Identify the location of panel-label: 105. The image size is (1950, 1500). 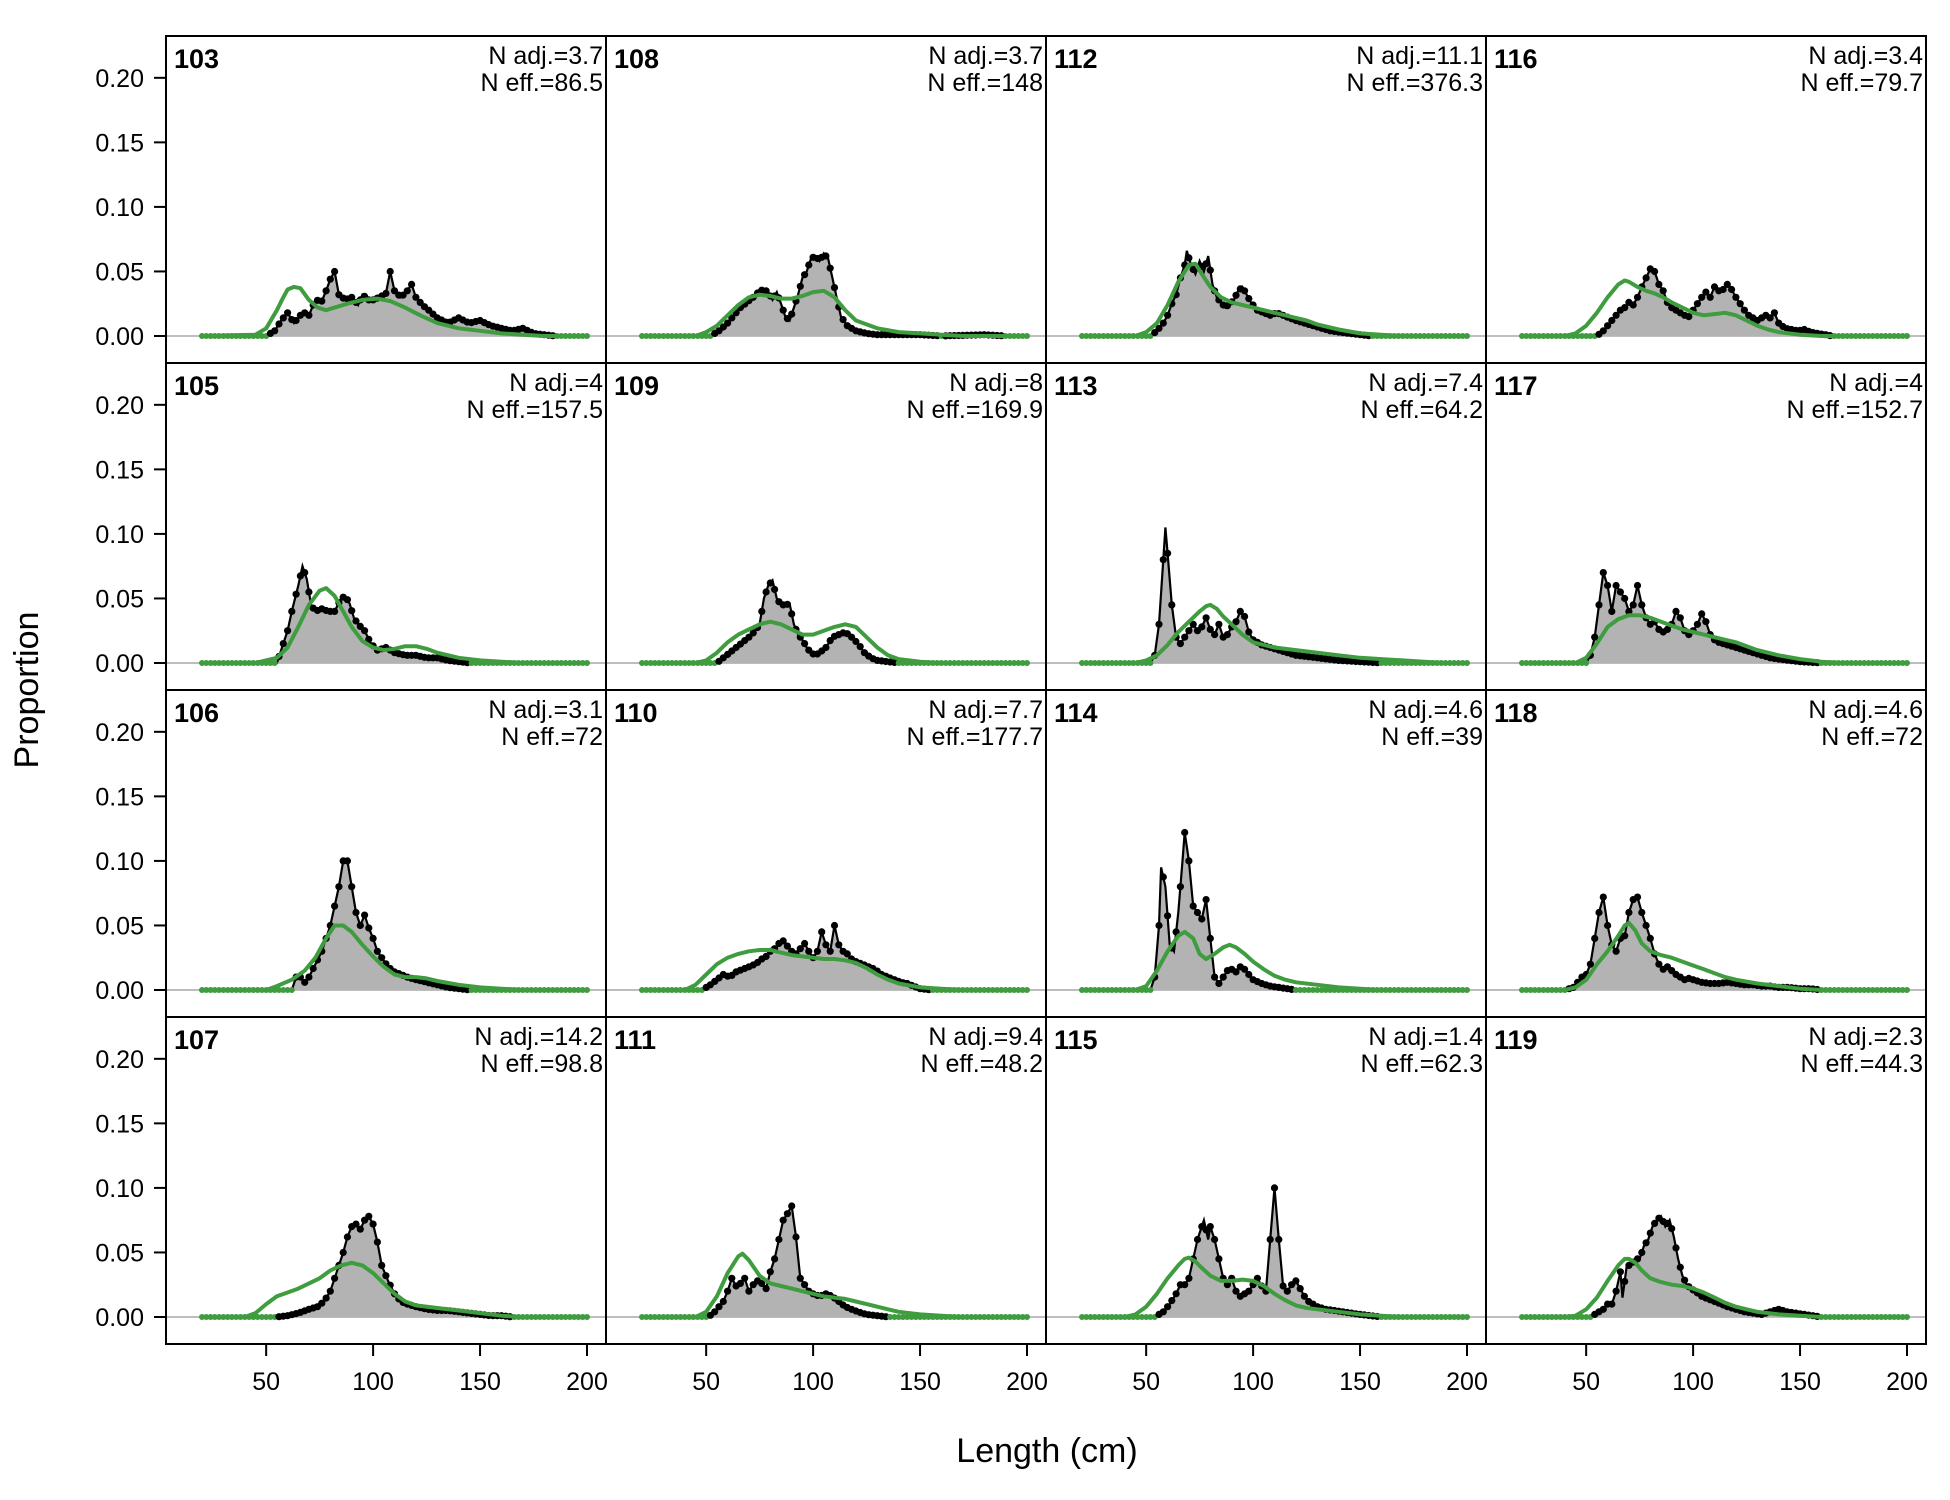
(196, 386).